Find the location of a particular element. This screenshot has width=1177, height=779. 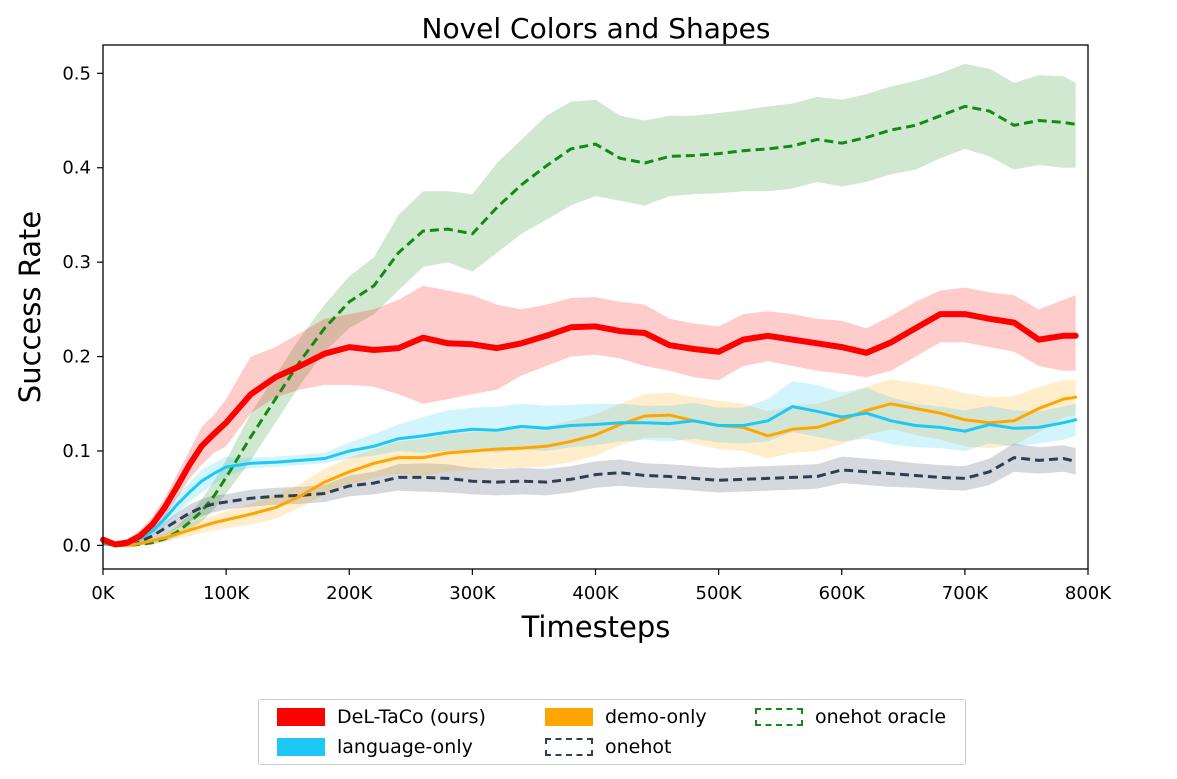

legend-label-language-only: language-only is located at coordinates (405, 747).